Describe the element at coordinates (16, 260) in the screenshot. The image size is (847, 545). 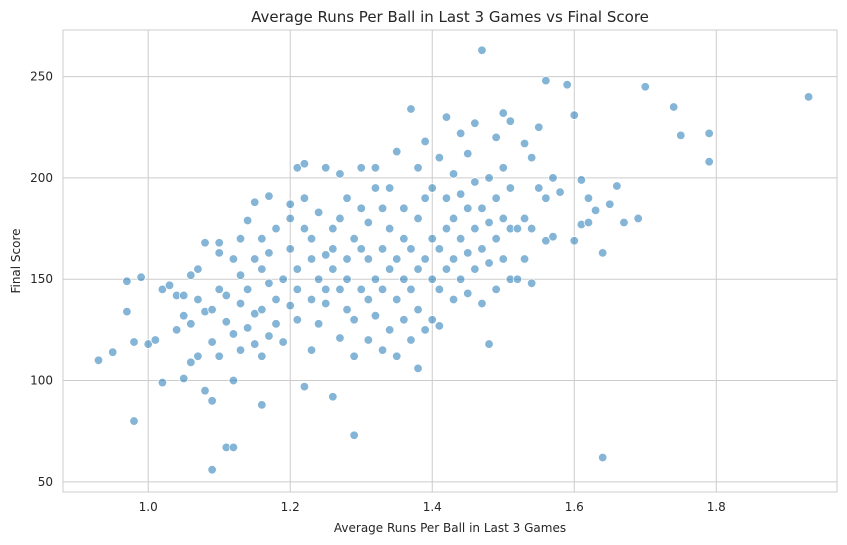
I see `y-axis-label: Final Score` at that location.